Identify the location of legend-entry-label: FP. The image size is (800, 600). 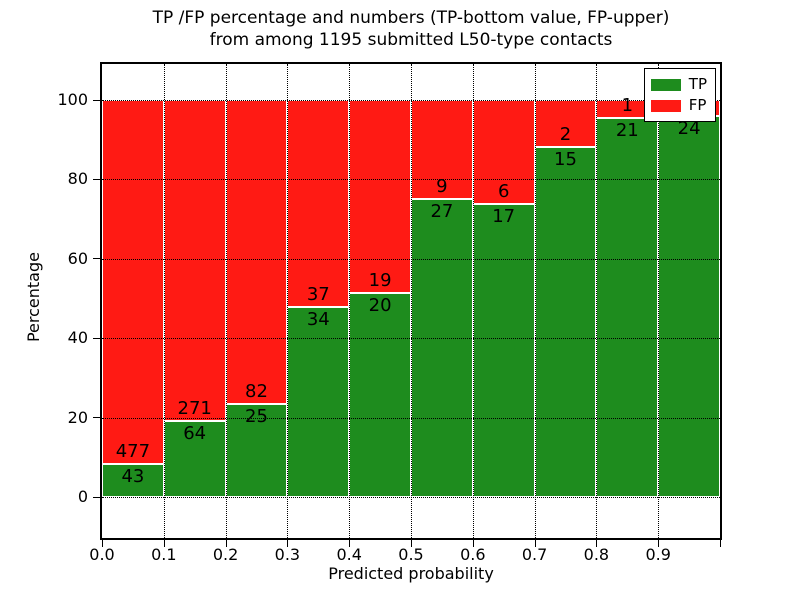
(697, 105).